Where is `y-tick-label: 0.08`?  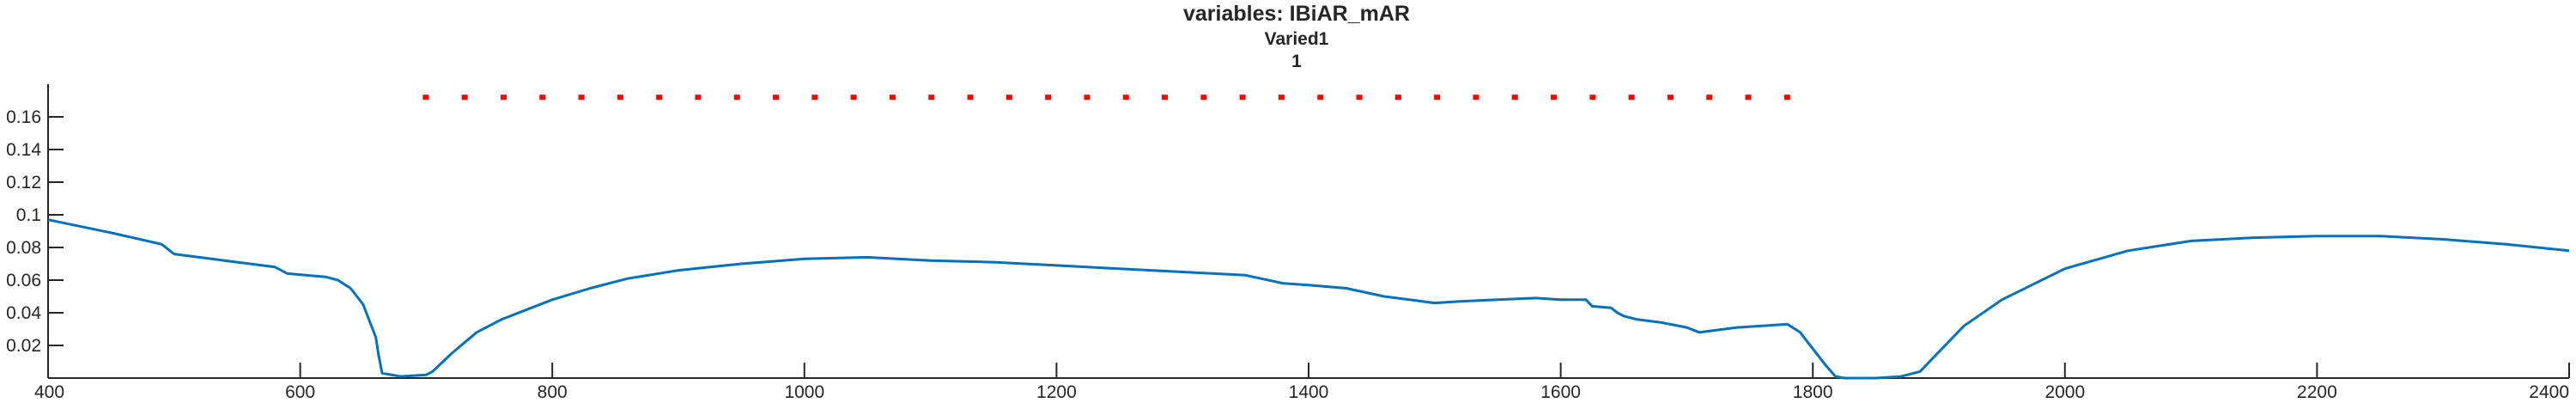 y-tick-label: 0.08 is located at coordinates (23, 248).